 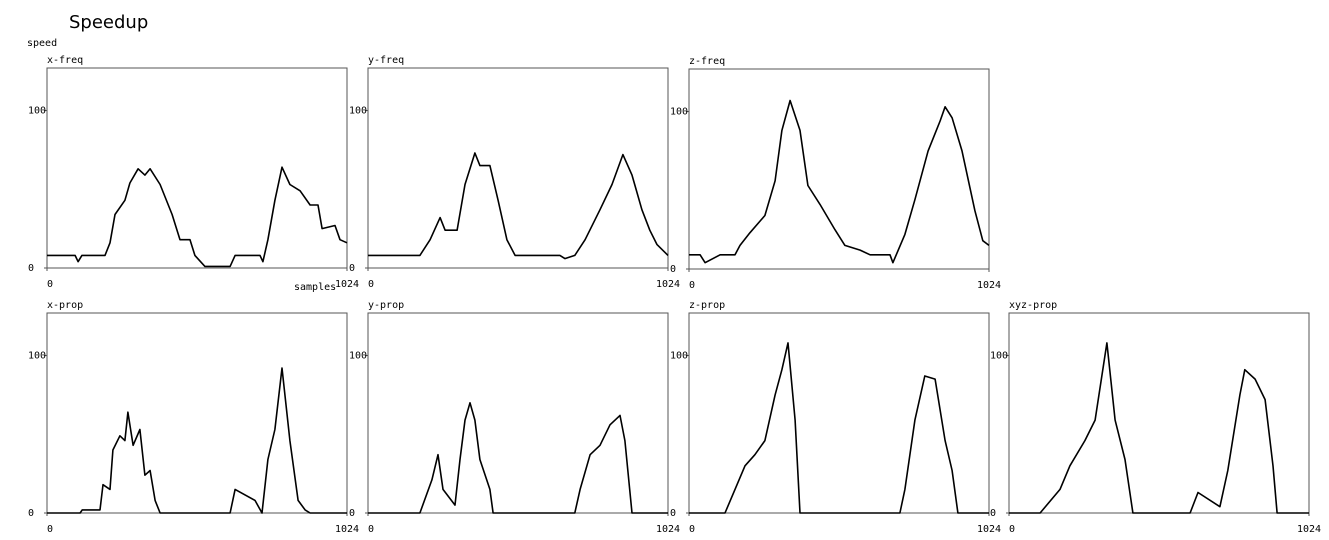 I want to click on chart-title: Speedup, so click(x=108, y=22).